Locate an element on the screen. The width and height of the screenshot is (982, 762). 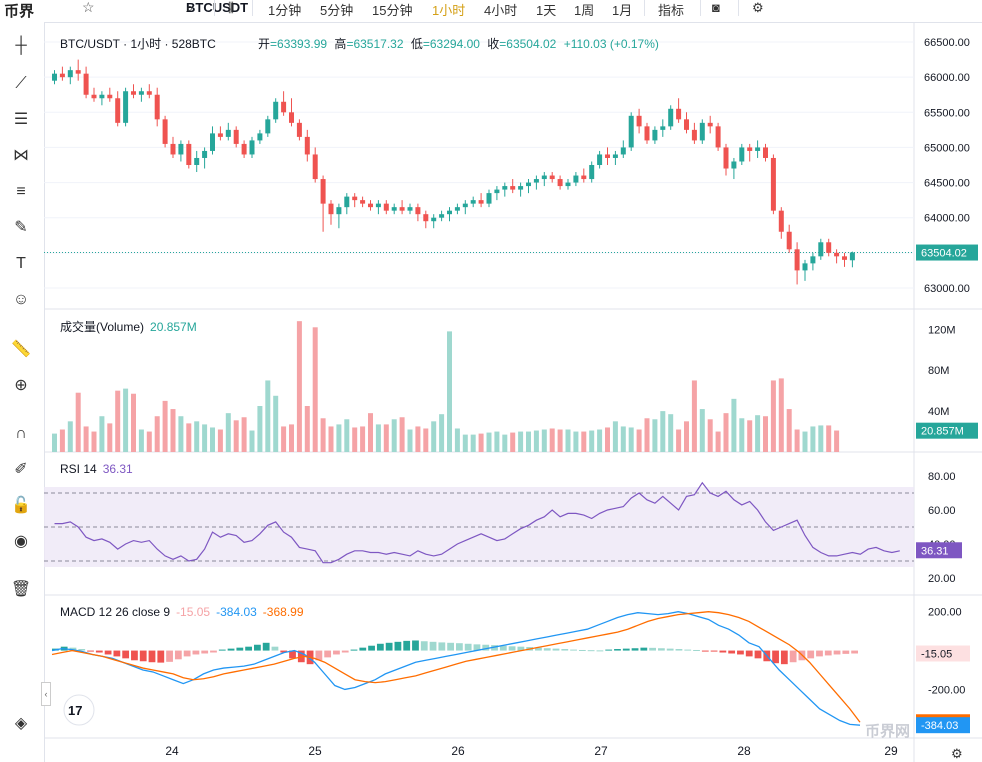
reset-icon: ⚙ is located at coordinates (957, 753).